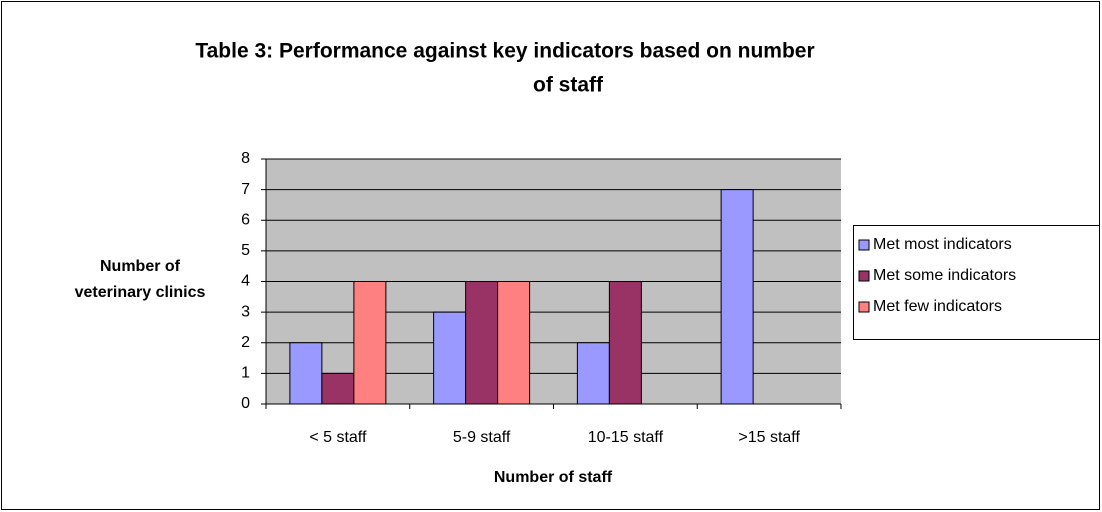  What do you see at coordinates (140, 266) in the screenshot?
I see `y-axis-label: Number of` at bounding box center [140, 266].